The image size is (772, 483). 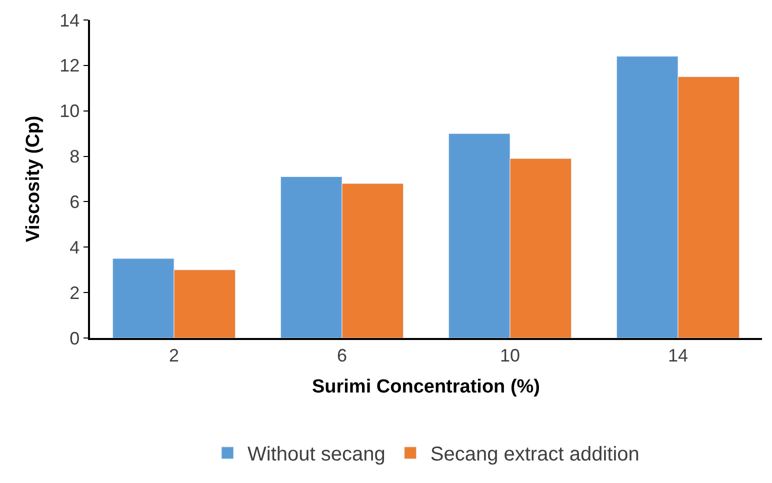 I want to click on y-tick-label: 0, so click(x=75, y=338).